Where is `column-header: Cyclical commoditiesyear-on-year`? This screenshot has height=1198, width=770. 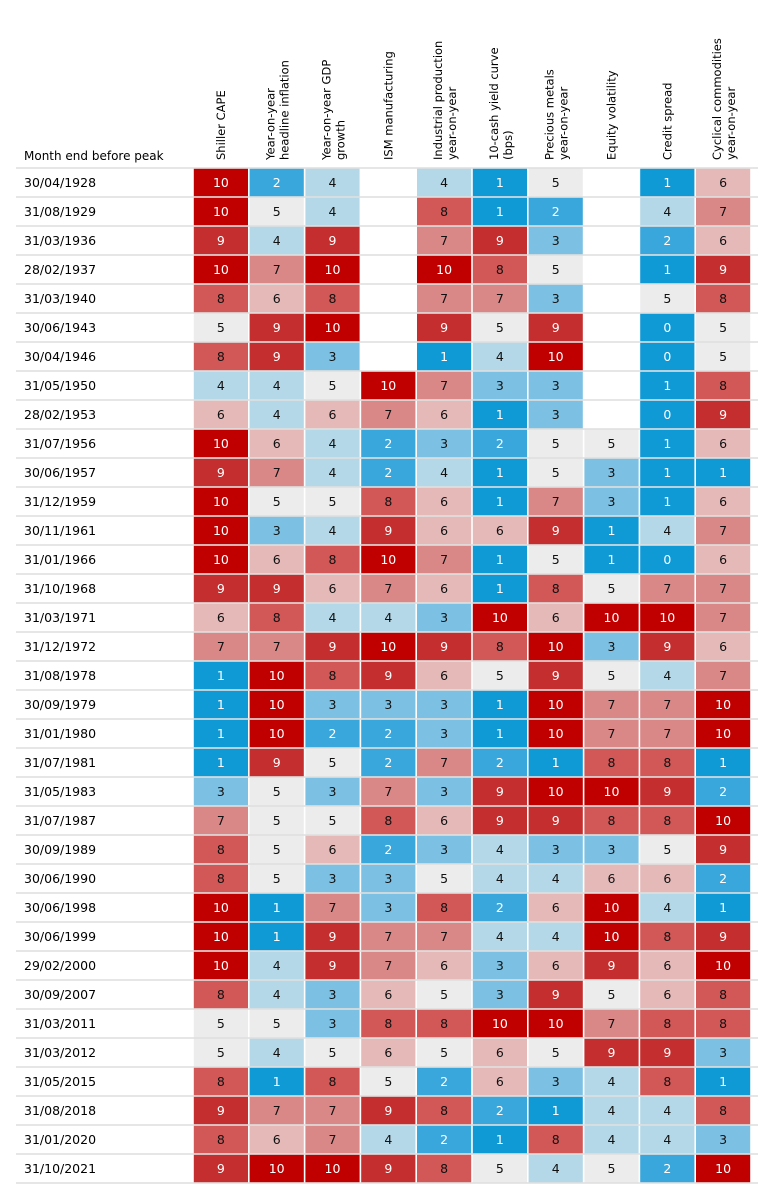 column-header: Cyclical commoditiesyear-on-year is located at coordinates (724, 99).